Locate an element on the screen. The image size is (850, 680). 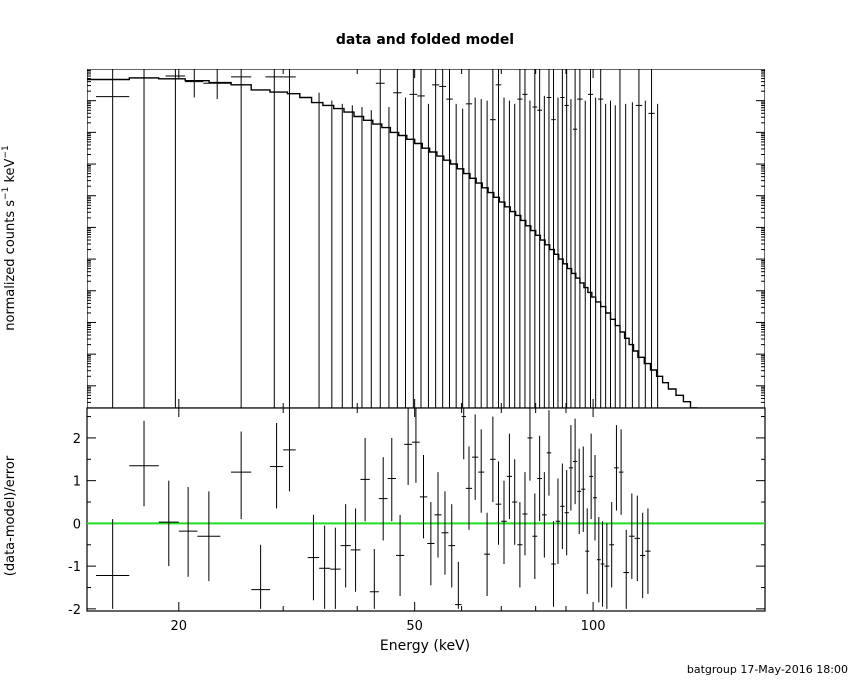
y-tick-label: 10⁻⁷ is located at coordinates (70, 227).